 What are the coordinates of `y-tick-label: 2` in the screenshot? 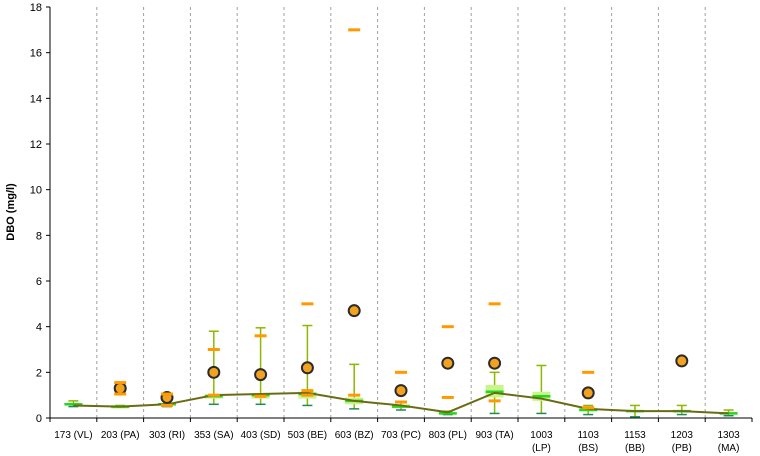 It's located at (39, 373).